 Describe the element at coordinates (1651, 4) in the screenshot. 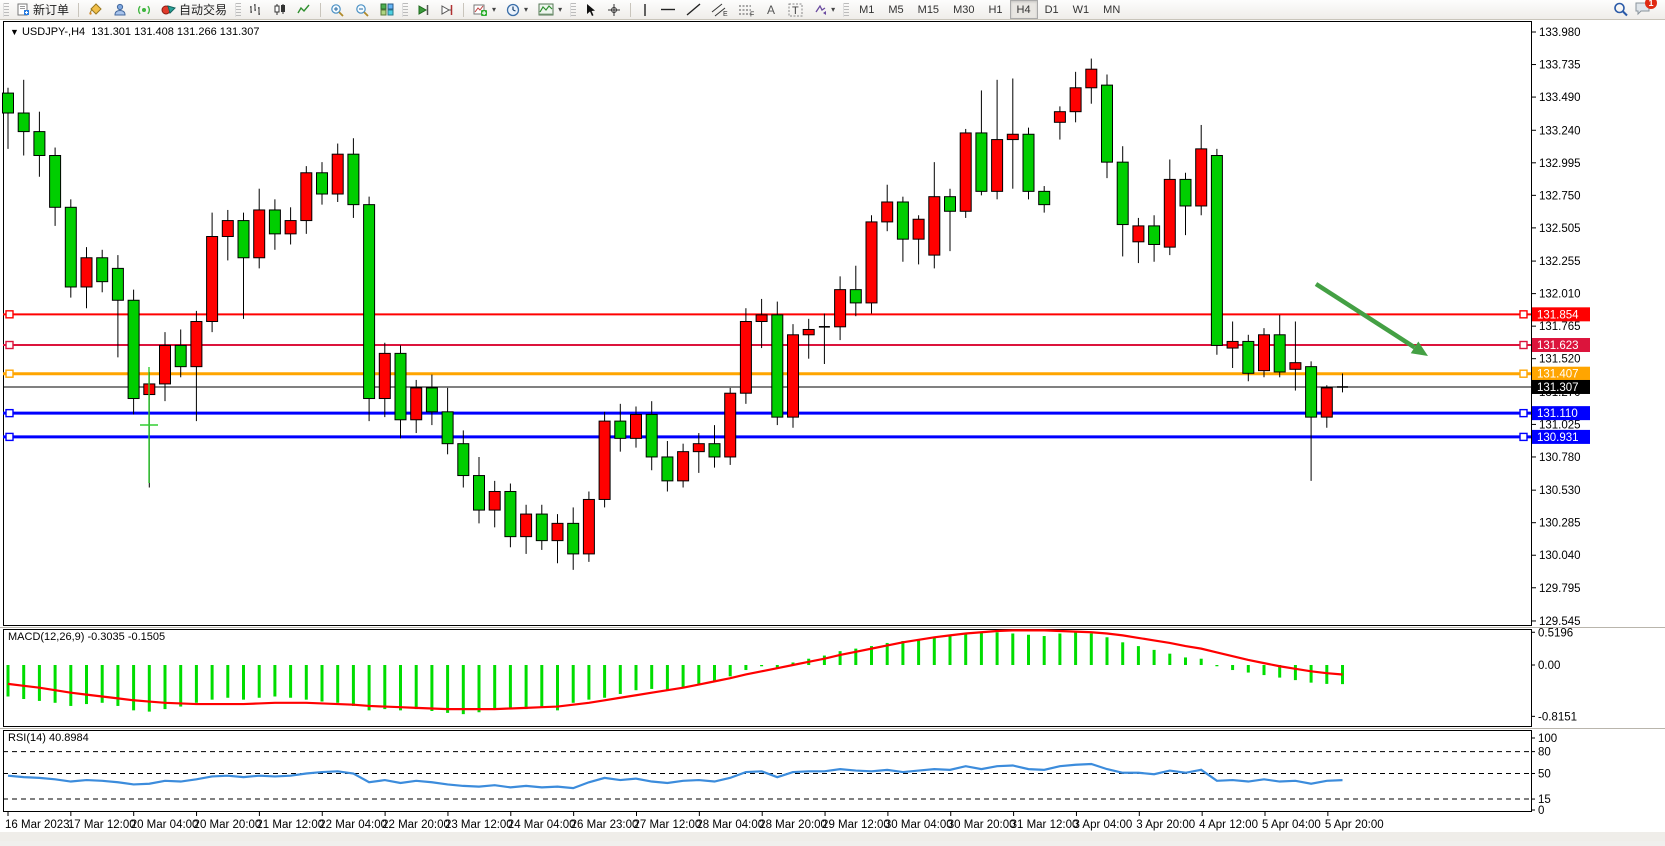

I see `chat-badge: 1` at that location.